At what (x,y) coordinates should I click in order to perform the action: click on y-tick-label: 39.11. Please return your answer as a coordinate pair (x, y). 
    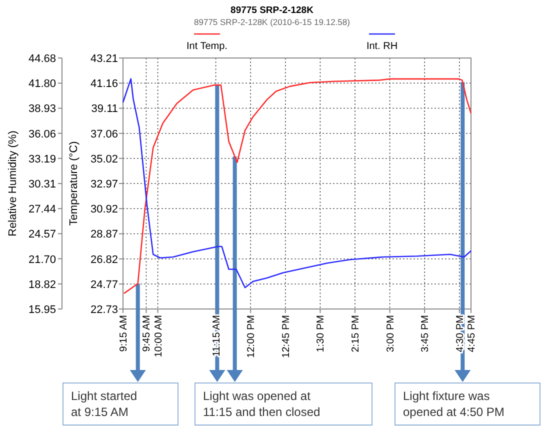
    Looking at the image, I should click on (104, 109).